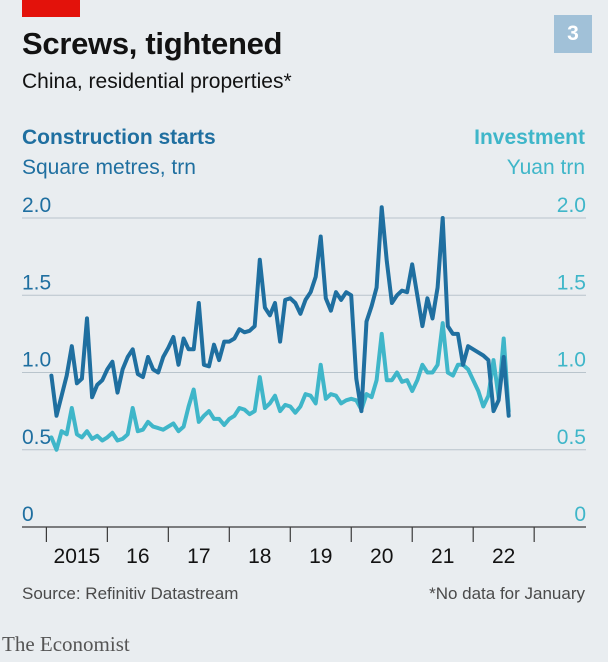  What do you see at coordinates (36, 282) in the screenshot?
I see `left-tick-label: 1.5` at bounding box center [36, 282].